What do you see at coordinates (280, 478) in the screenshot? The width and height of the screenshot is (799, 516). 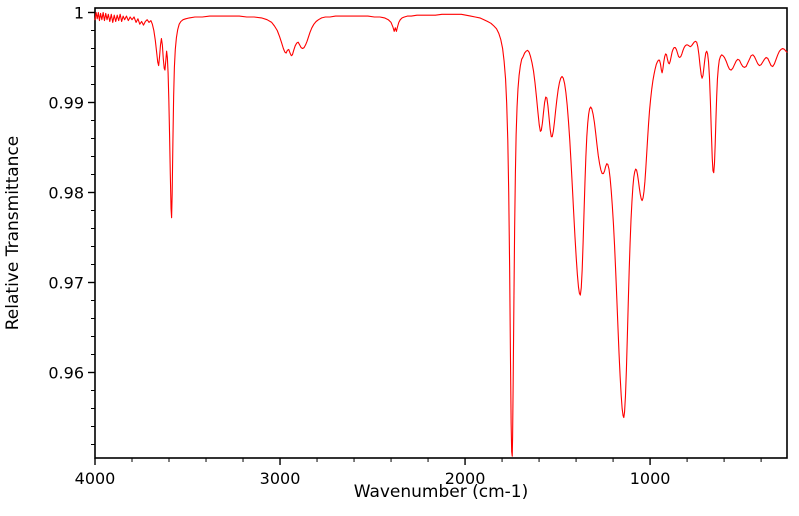 I see `x-tick-label: 3000` at bounding box center [280, 478].